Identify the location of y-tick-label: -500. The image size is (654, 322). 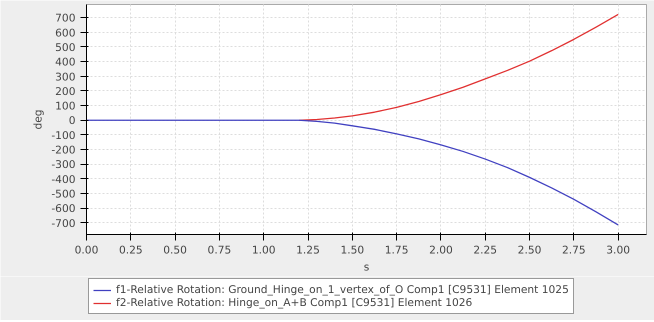
(63, 193).